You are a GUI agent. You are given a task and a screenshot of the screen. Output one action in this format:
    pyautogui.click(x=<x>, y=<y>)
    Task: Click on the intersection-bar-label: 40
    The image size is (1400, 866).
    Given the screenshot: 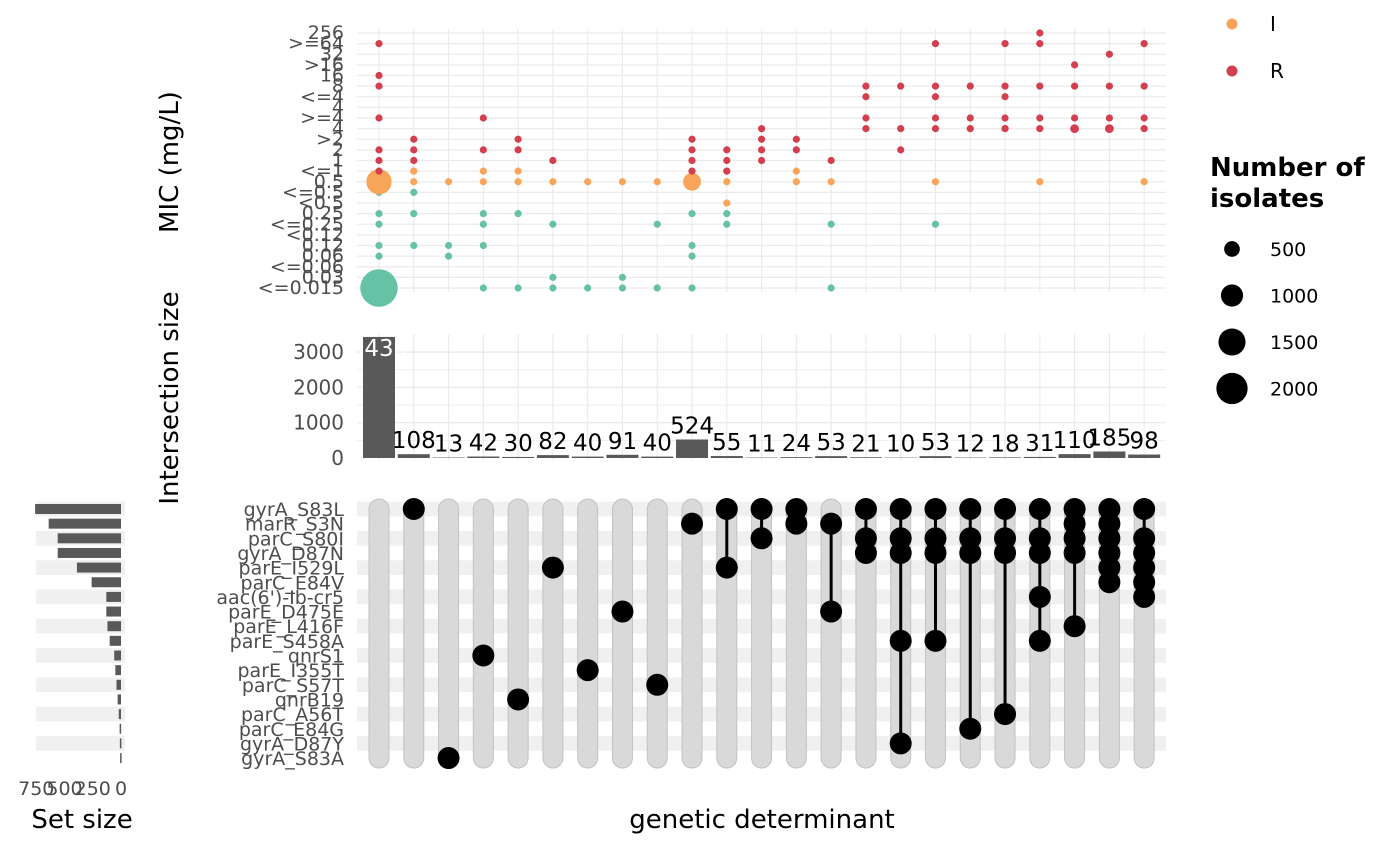 What is the action you would take?
    pyautogui.click(x=657, y=444)
    